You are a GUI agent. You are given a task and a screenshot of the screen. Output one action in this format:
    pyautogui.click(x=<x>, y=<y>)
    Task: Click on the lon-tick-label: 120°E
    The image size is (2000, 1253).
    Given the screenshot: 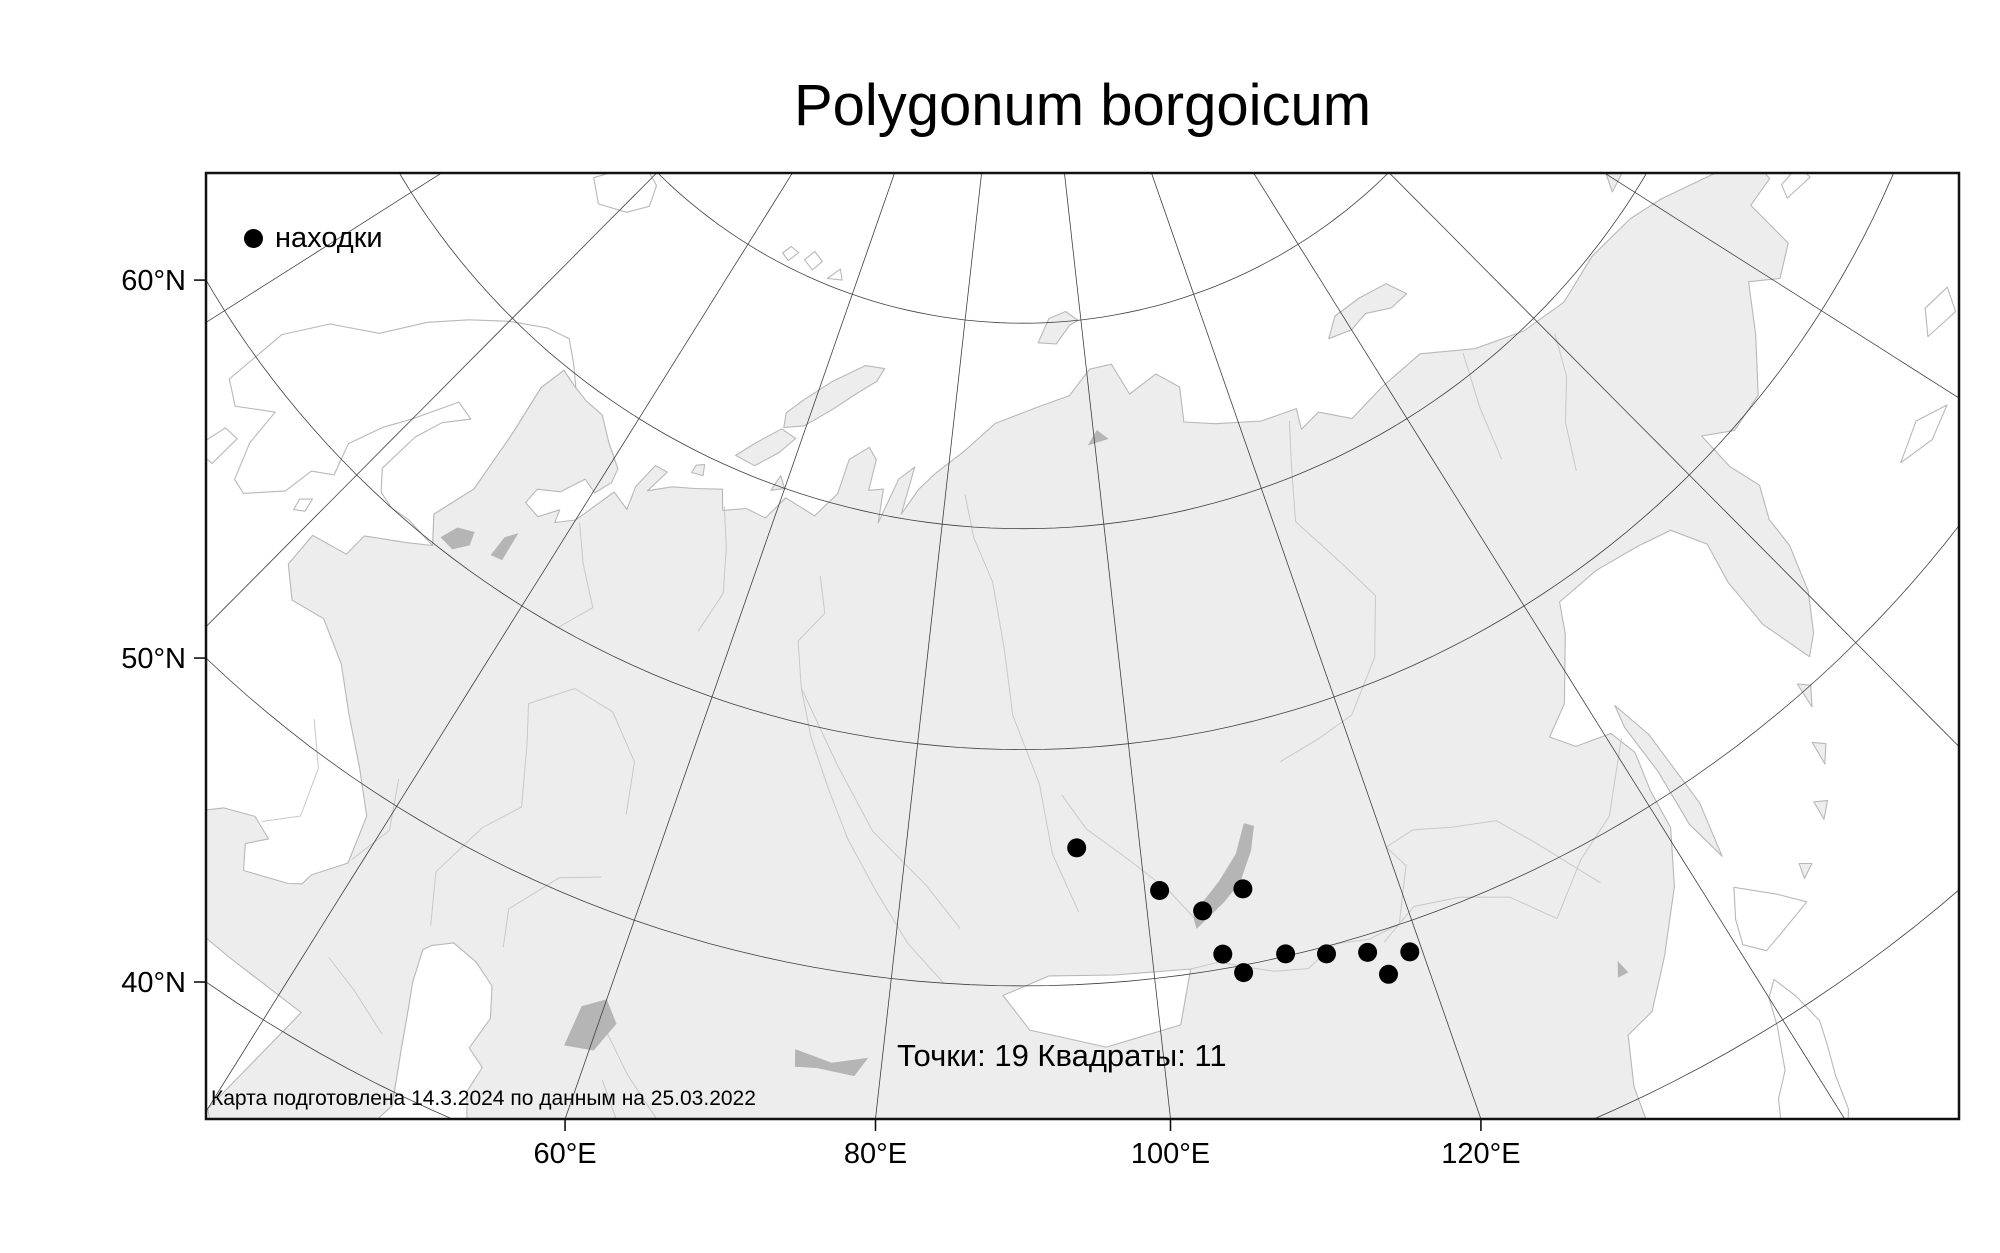 What is the action you would take?
    pyautogui.click(x=1480, y=1154)
    